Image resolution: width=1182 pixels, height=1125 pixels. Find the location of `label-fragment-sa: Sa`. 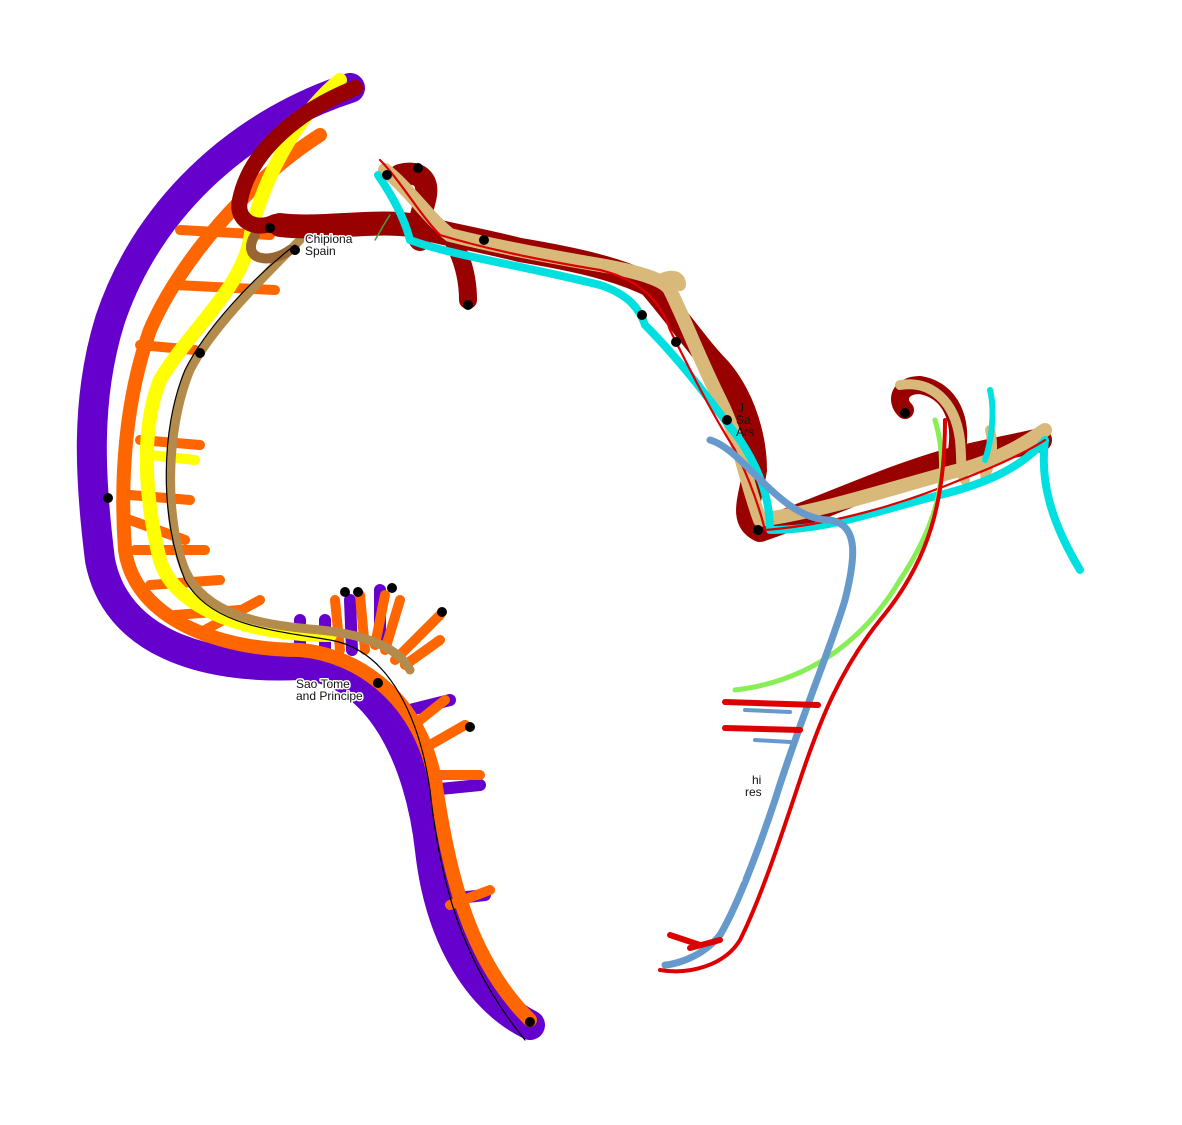

label-fragment-sa: Sa is located at coordinates (743, 420).